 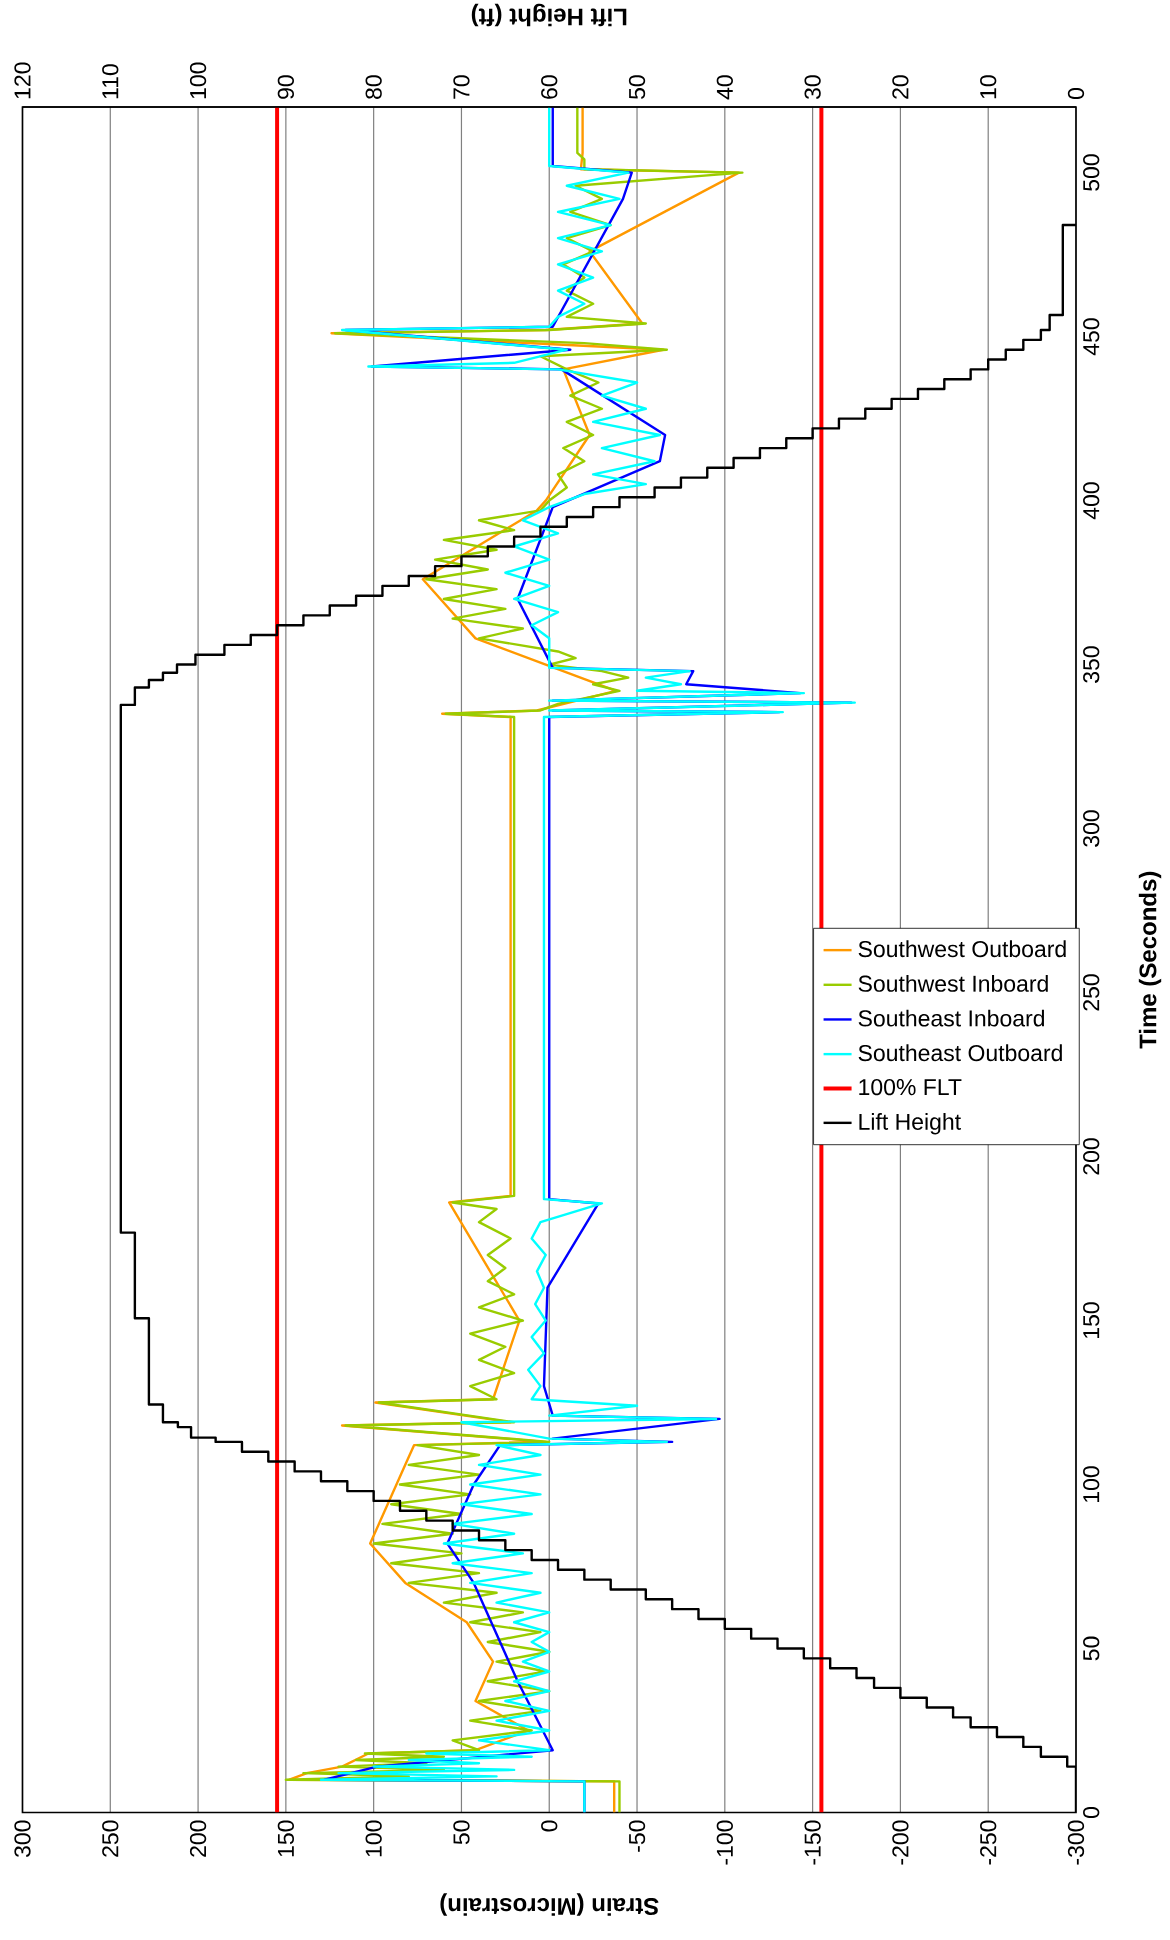 What do you see at coordinates (988, 1842) in the screenshot?
I see `x-tick-label: -250` at bounding box center [988, 1842].